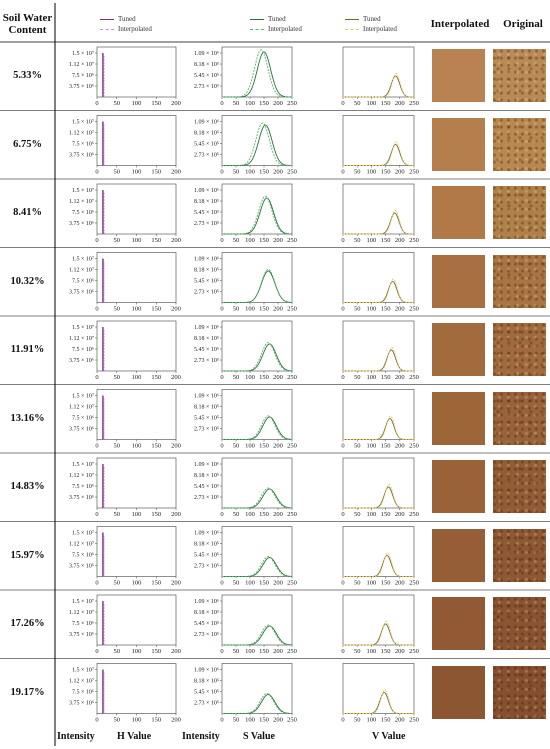 The image size is (550, 749). Describe the element at coordinates (371, 19) in the screenshot. I see `legend-v-tuned: Tuned` at that location.